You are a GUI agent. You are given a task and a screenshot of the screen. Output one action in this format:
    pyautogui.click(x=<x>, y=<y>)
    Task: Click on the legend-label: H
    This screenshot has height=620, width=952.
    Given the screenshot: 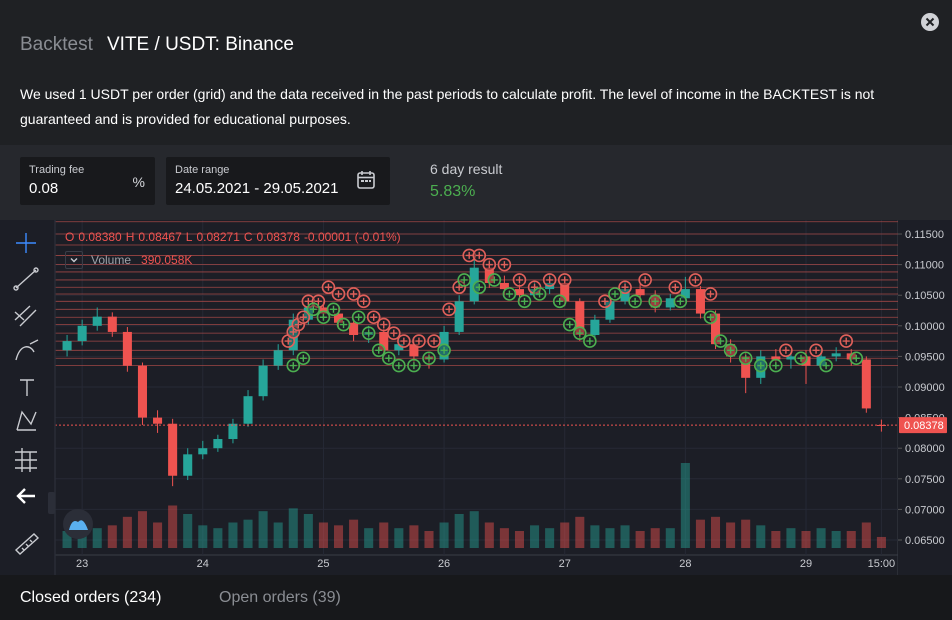 What is the action you would take?
    pyautogui.click(x=130, y=237)
    